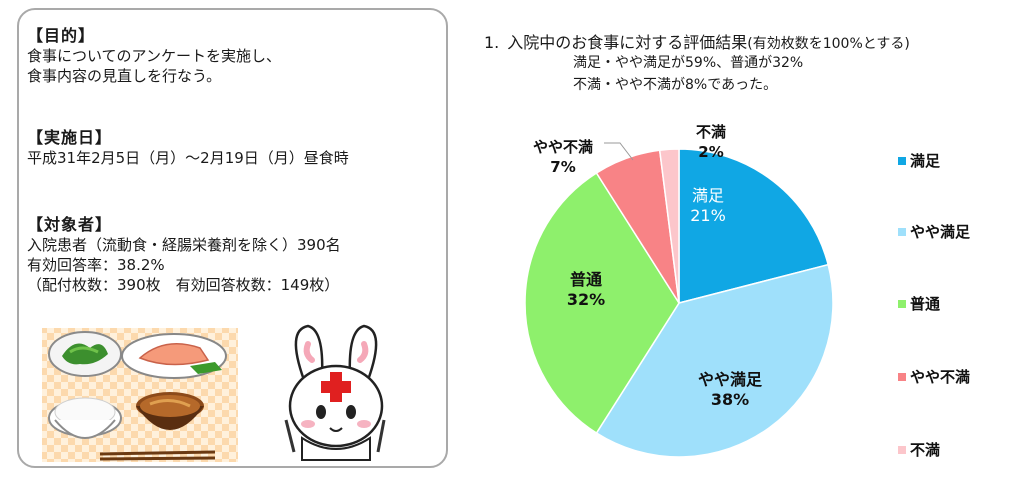  Describe the element at coordinates (563, 147) in the screenshot. I see `slice-label-4: やや不満` at that location.